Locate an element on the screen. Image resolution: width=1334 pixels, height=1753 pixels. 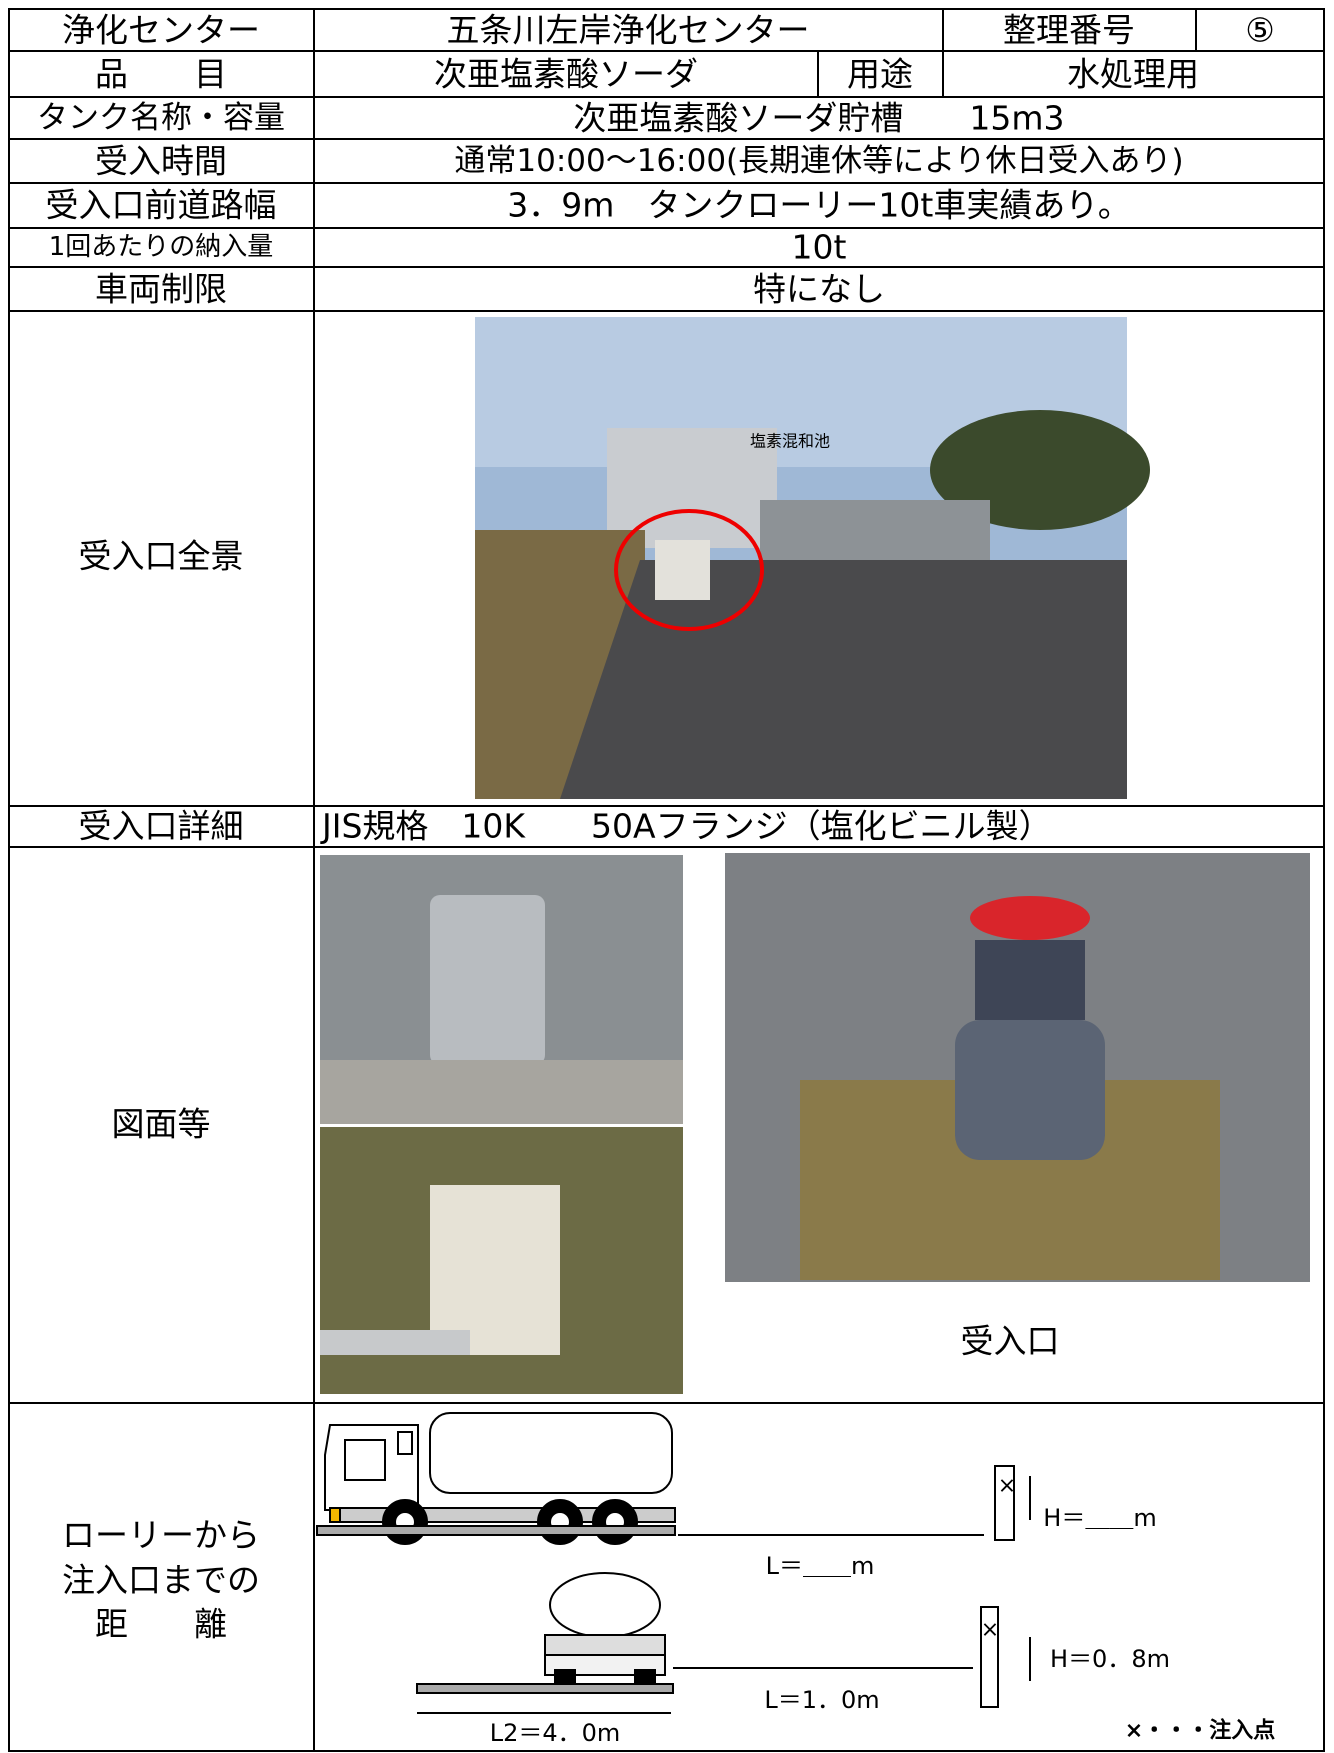
value: ⑤ is located at coordinates (1260, 30).